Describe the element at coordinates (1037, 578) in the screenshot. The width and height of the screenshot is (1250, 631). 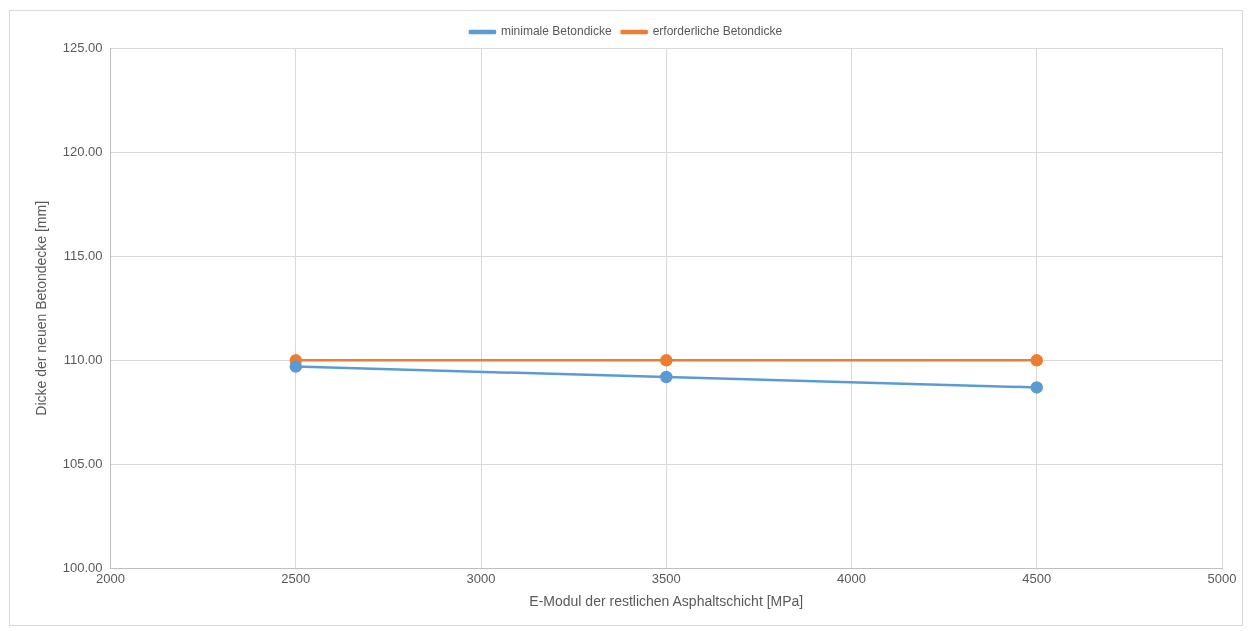
I see `x-tick-label: 4500` at that location.